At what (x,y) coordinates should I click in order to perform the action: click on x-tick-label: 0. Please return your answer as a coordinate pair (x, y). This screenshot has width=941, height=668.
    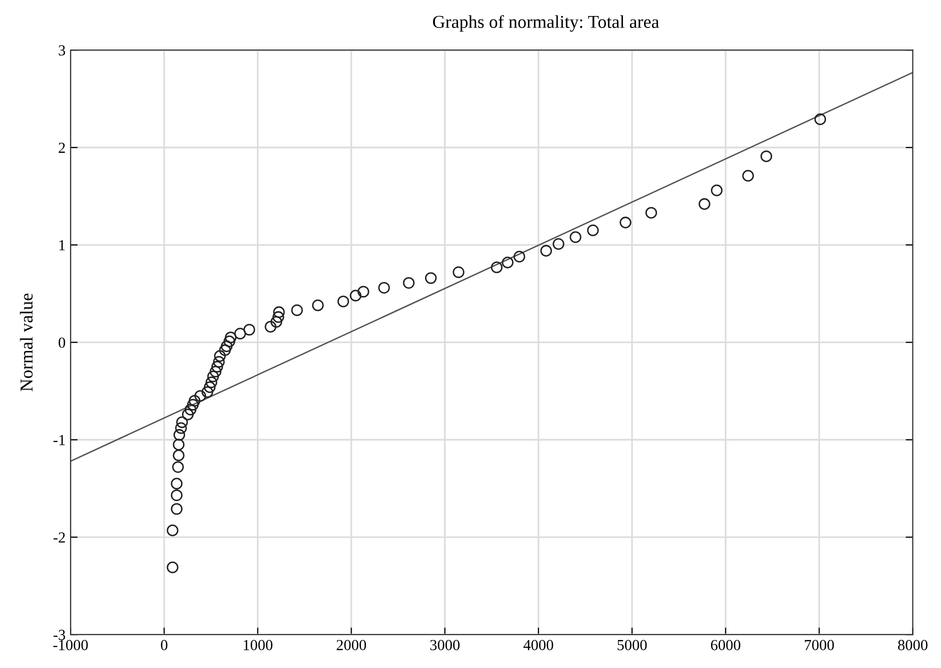
    Looking at the image, I should click on (164, 645).